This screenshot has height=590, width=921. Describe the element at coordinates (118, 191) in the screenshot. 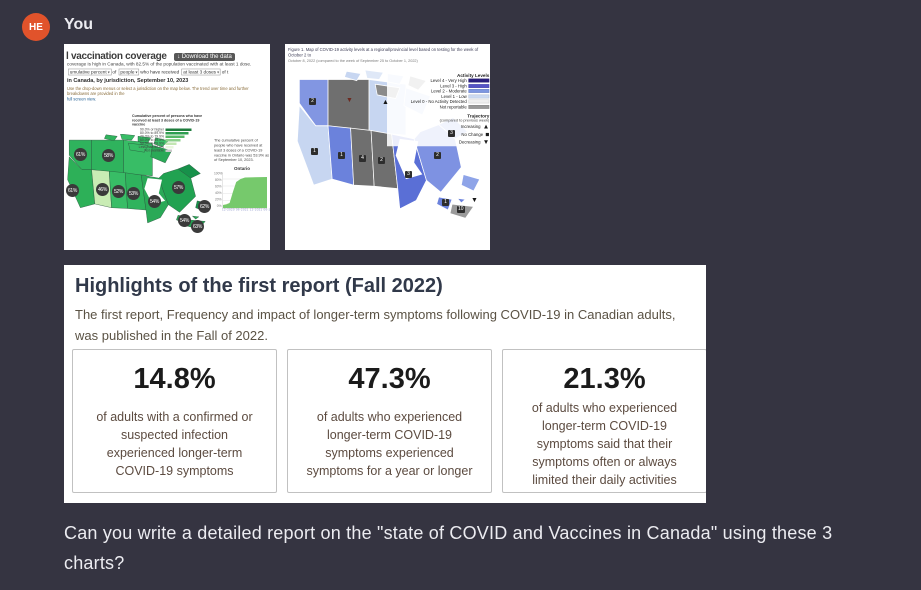

I see `map-value-sk: 52%` at that location.